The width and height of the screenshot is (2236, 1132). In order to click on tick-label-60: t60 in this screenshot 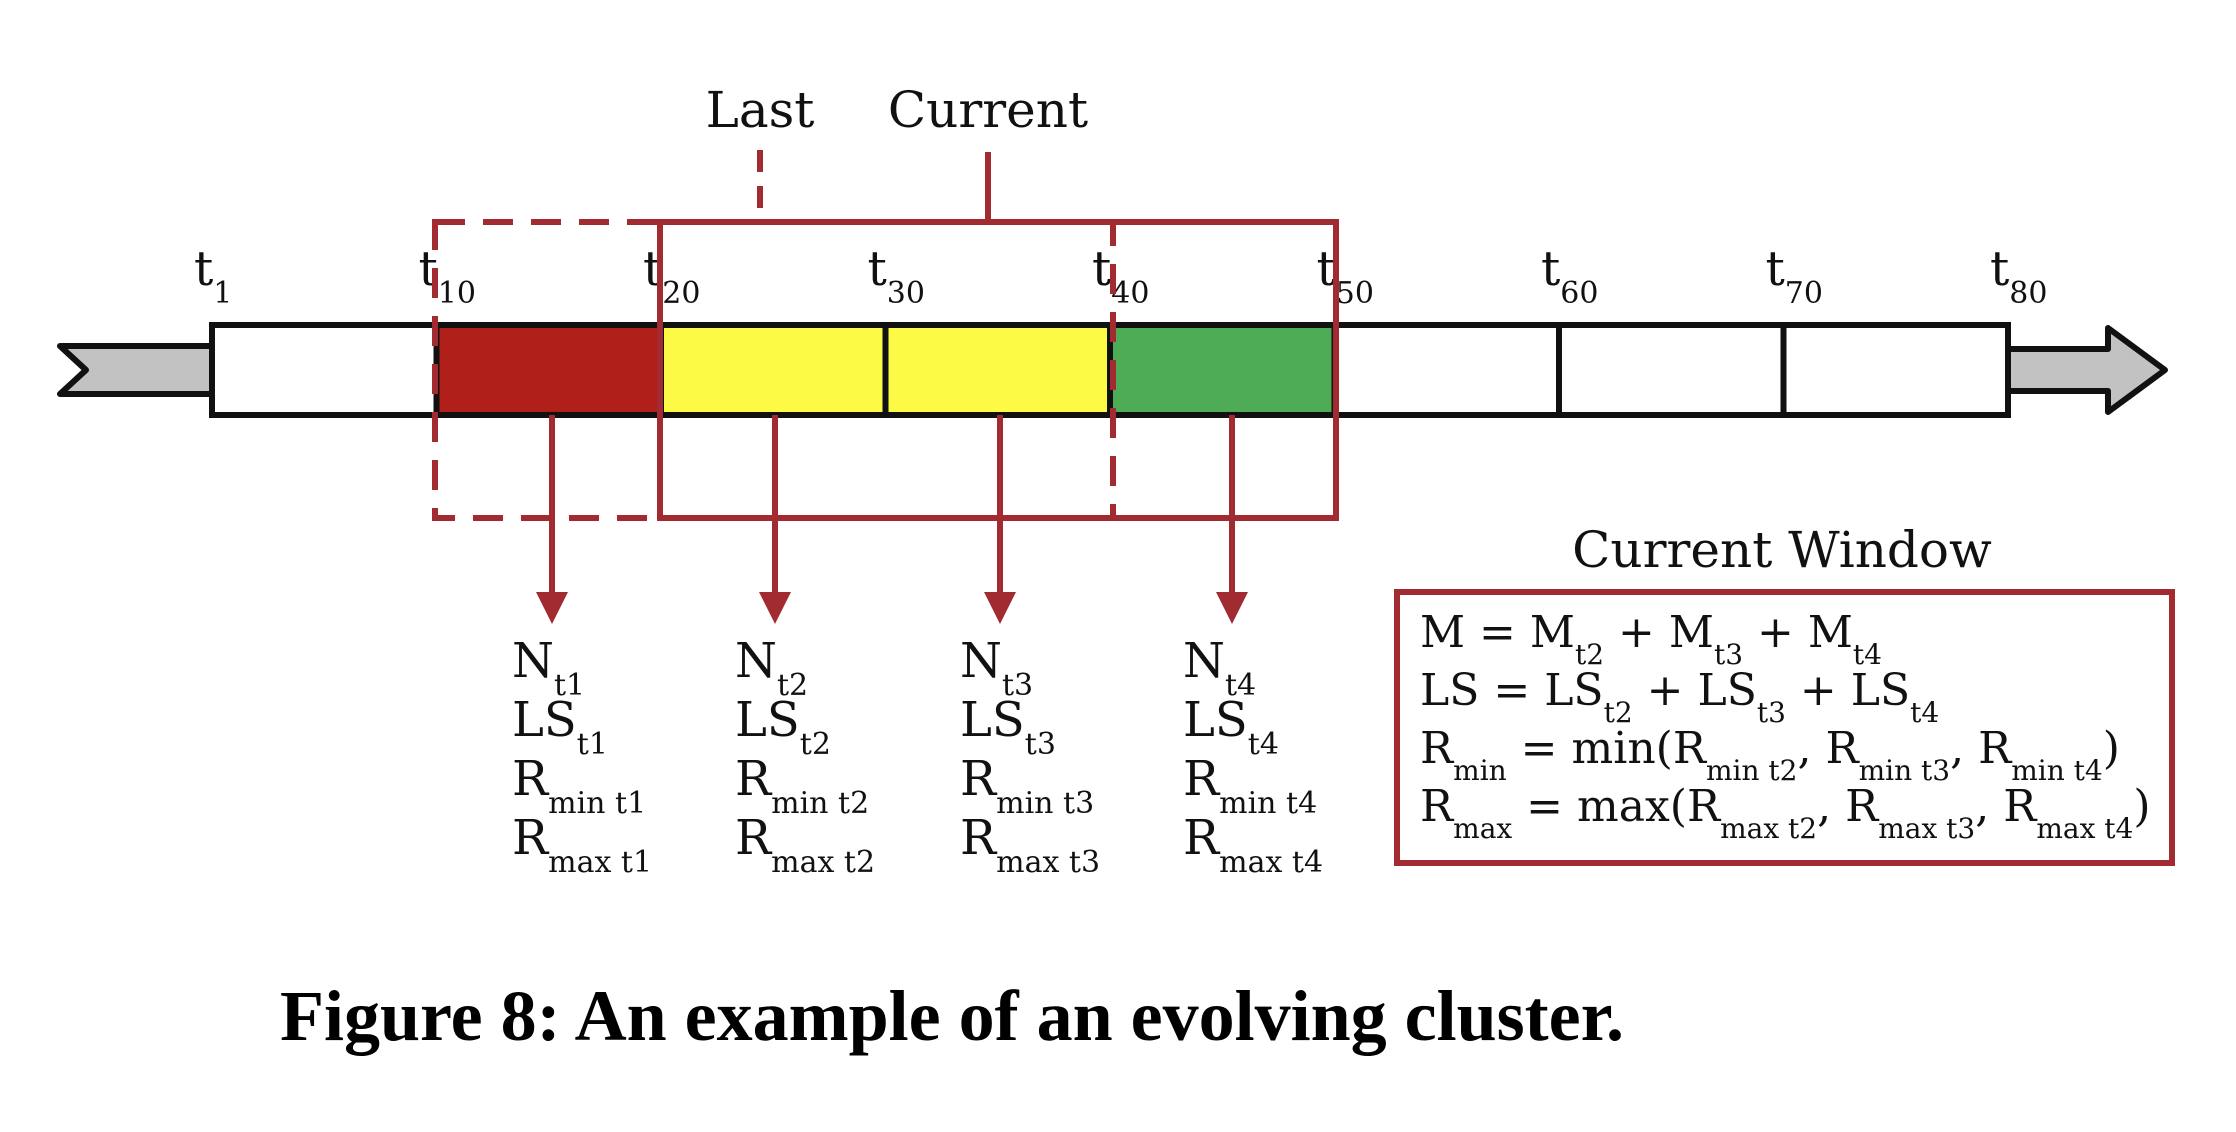, I will do `click(1569, 276)`.